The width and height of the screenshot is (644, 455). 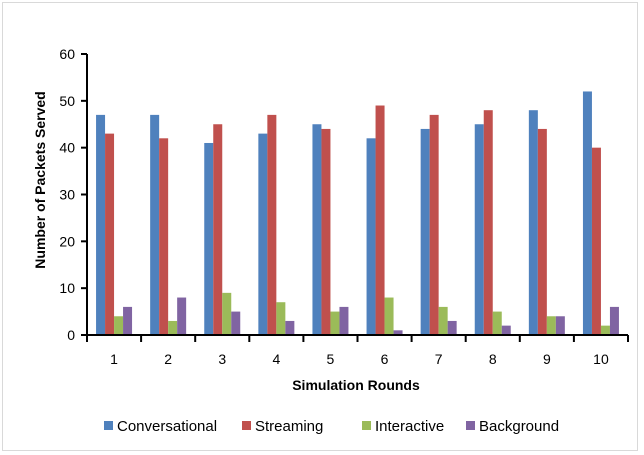 What do you see at coordinates (519, 426) in the screenshot?
I see `legend-label-background: Background` at bounding box center [519, 426].